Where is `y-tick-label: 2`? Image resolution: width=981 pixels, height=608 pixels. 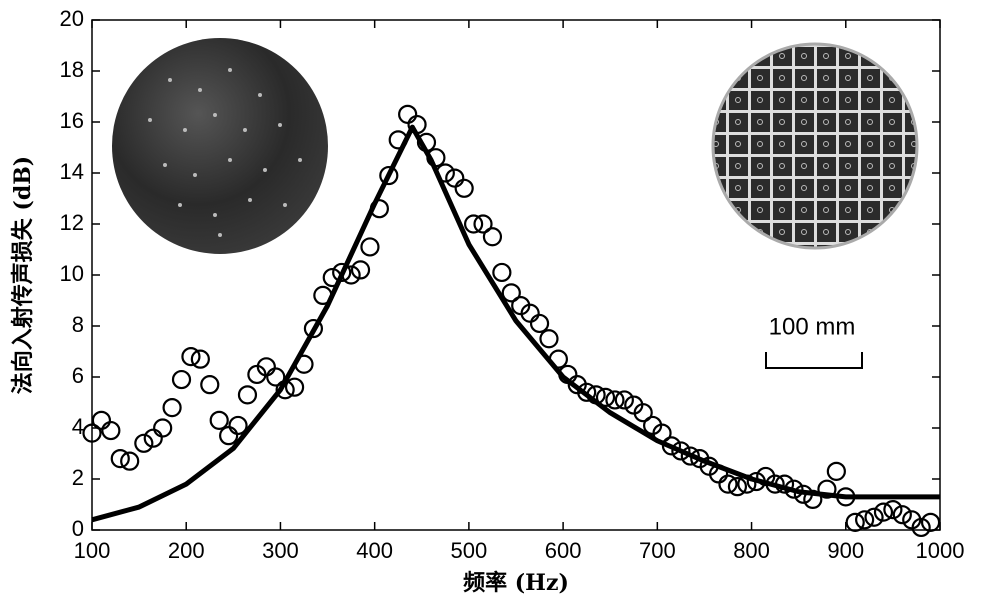 y-tick-label: 2 is located at coordinates (78, 477).